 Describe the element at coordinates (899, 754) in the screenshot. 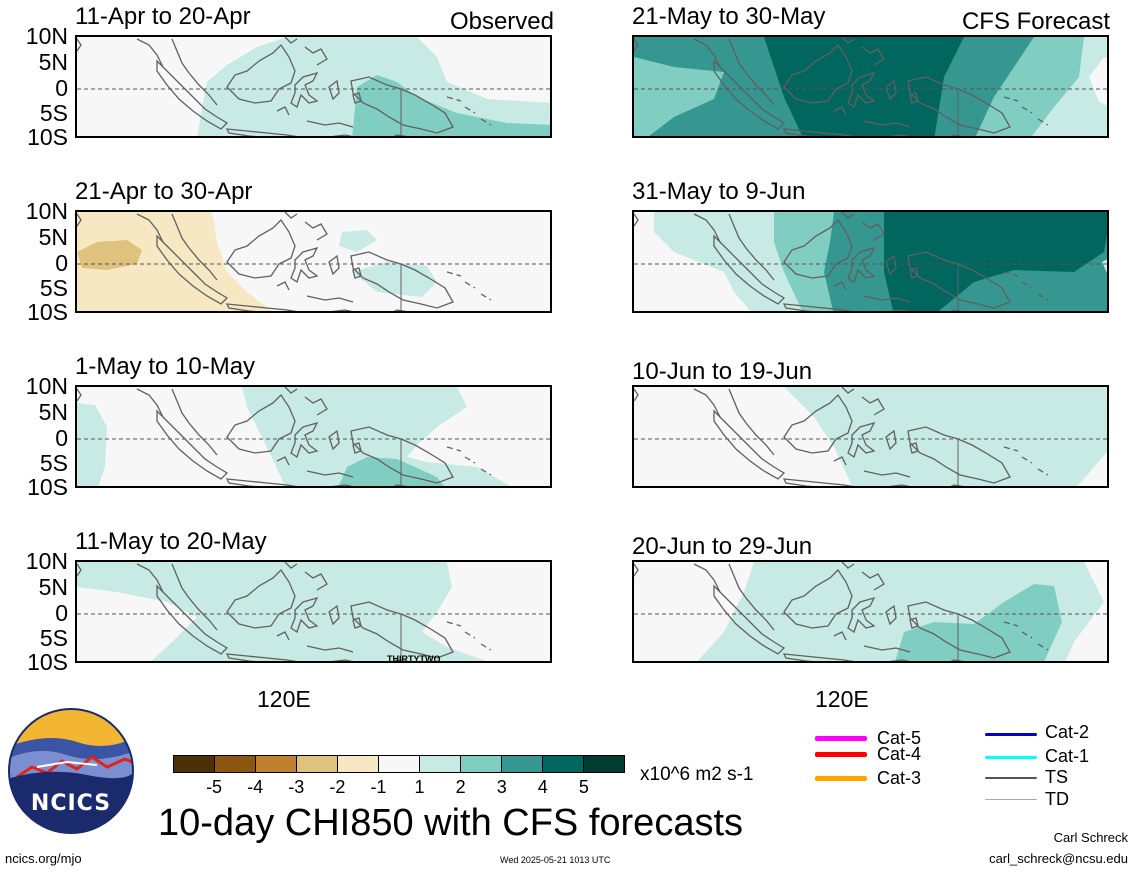

I see `legend-label-cat4: Cat-4` at that location.